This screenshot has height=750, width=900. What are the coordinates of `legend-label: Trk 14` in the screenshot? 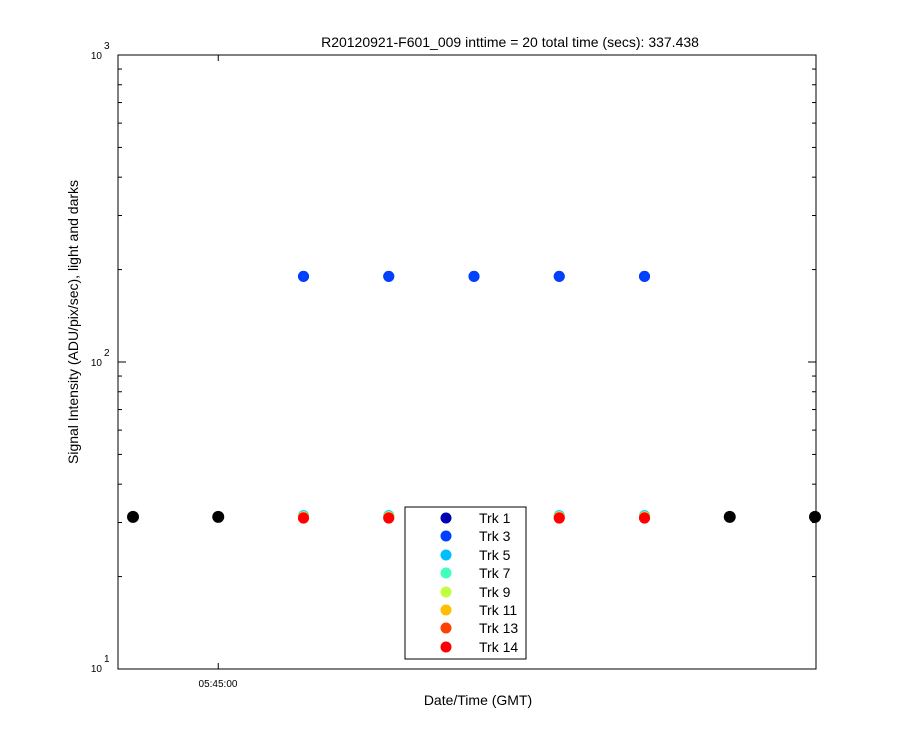 It's located at (498, 647).